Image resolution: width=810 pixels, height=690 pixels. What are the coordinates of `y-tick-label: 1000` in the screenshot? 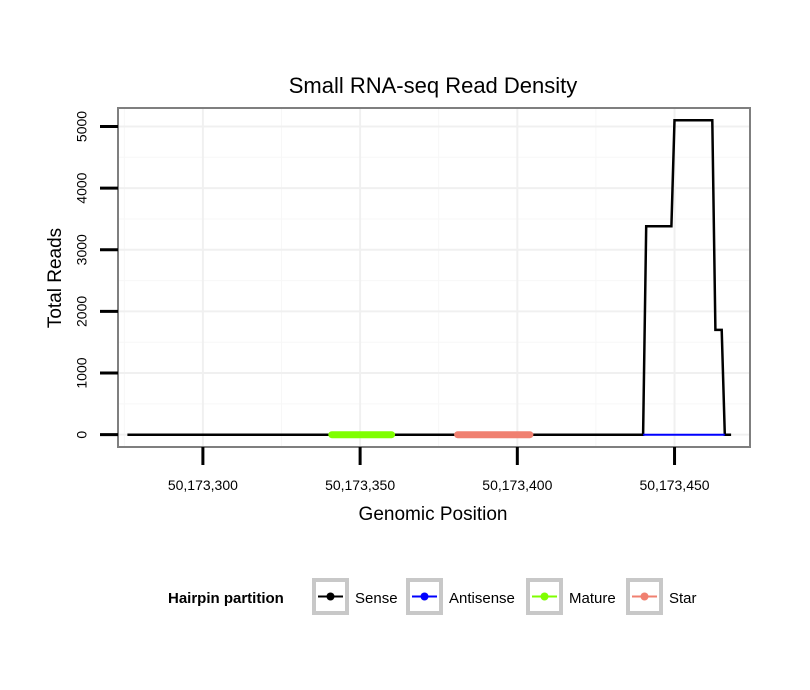 It's located at (82, 372).